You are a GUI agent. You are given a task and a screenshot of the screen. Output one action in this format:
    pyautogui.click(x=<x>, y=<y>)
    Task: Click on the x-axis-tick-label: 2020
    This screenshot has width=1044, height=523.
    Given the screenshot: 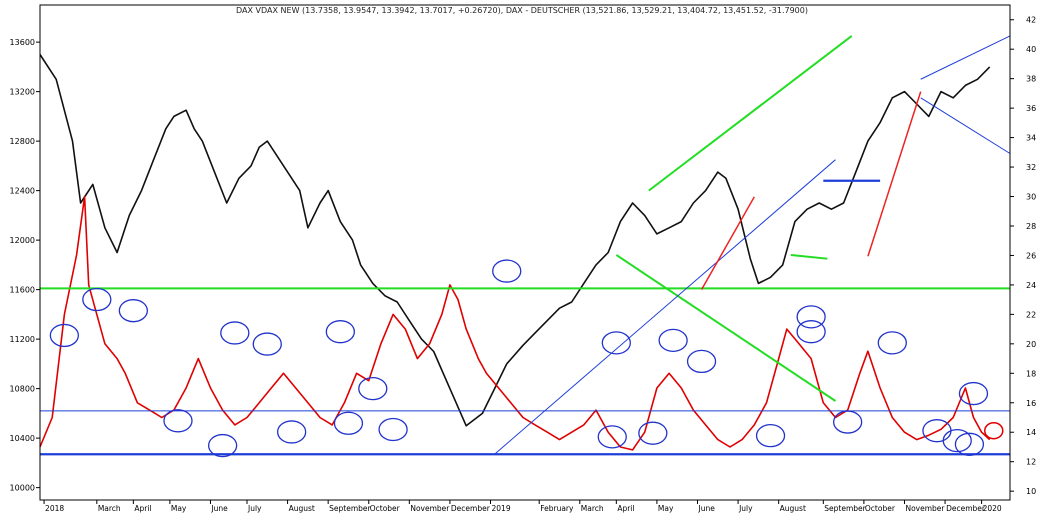 What is the action you would take?
    pyautogui.click(x=992, y=508)
    